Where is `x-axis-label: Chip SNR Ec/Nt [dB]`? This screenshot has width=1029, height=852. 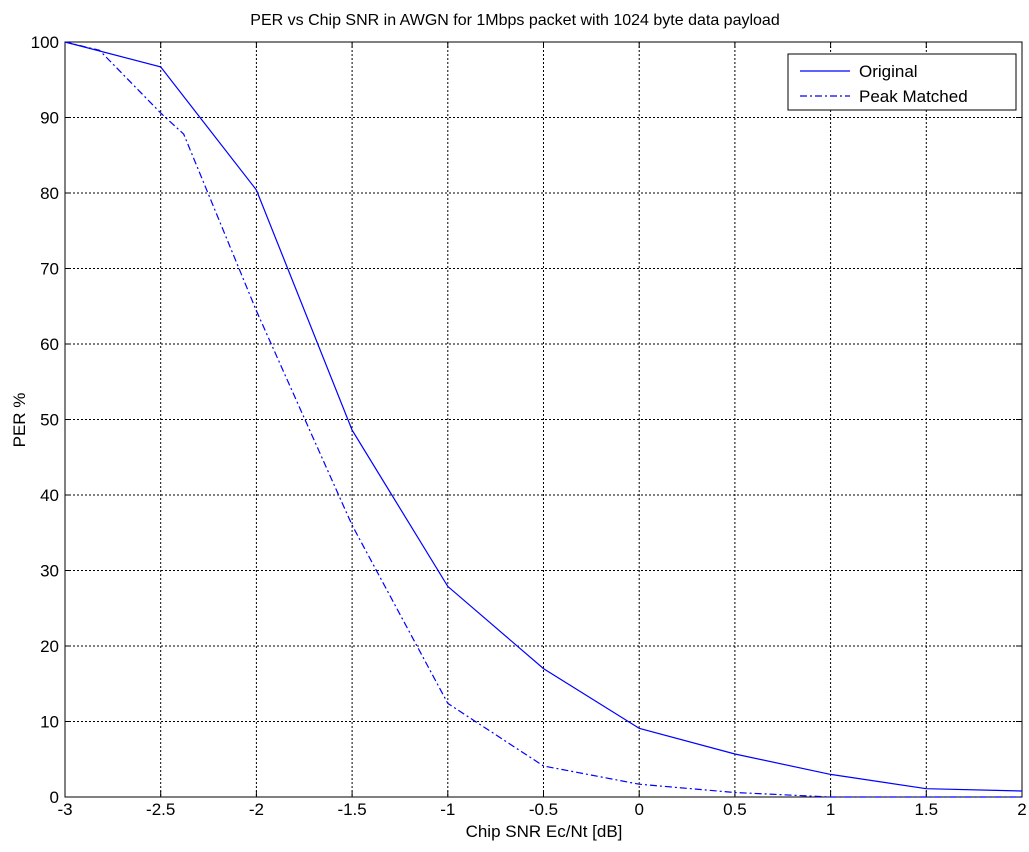
x-axis-label: Chip SNR Ec/Nt [dB] is located at coordinates (544, 831).